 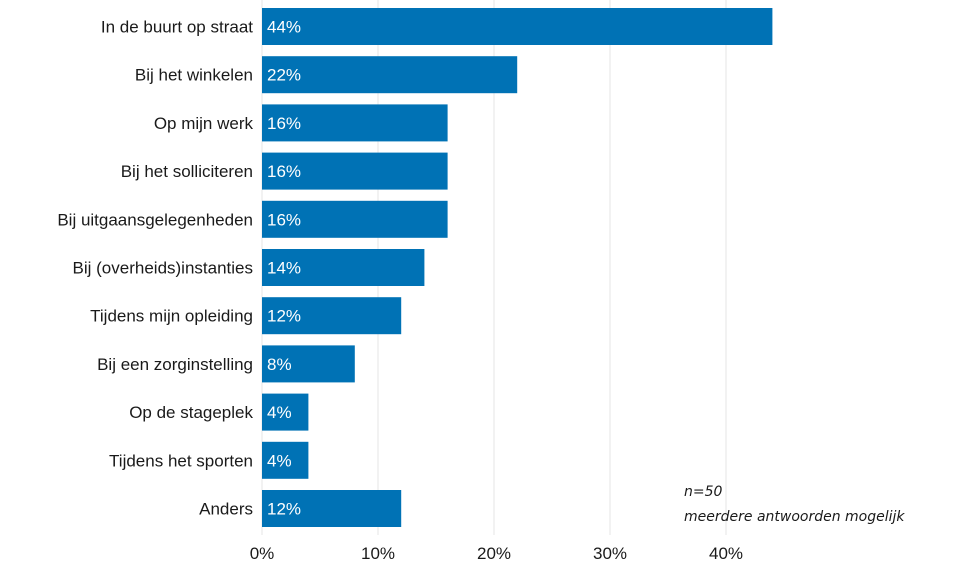 What do you see at coordinates (204, 123) in the screenshot?
I see `category-label: Op mijn werk` at bounding box center [204, 123].